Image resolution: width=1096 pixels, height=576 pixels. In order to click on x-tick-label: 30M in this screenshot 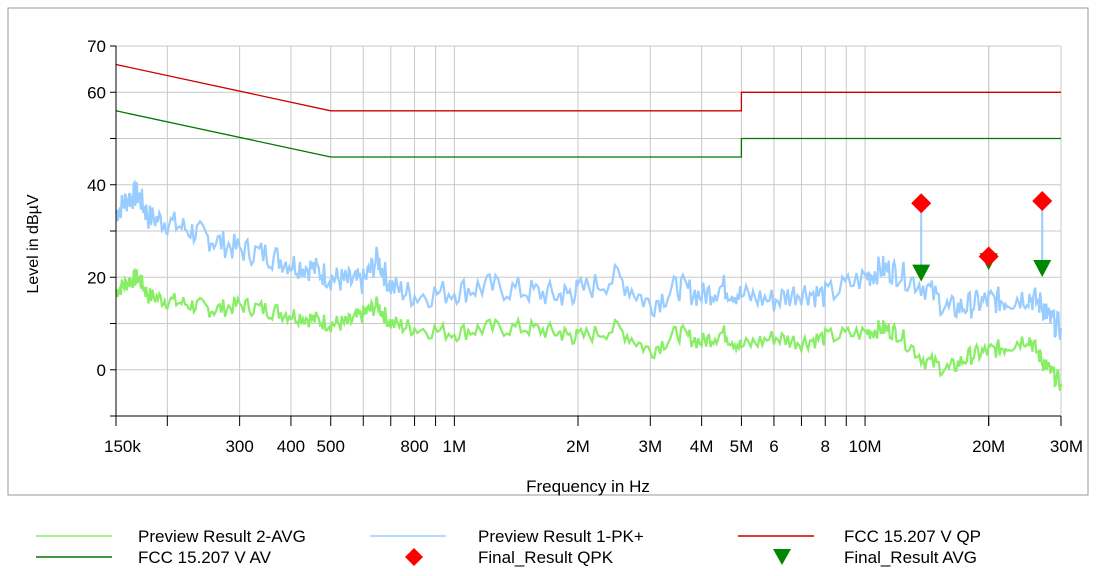, I will do `click(1066, 446)`.